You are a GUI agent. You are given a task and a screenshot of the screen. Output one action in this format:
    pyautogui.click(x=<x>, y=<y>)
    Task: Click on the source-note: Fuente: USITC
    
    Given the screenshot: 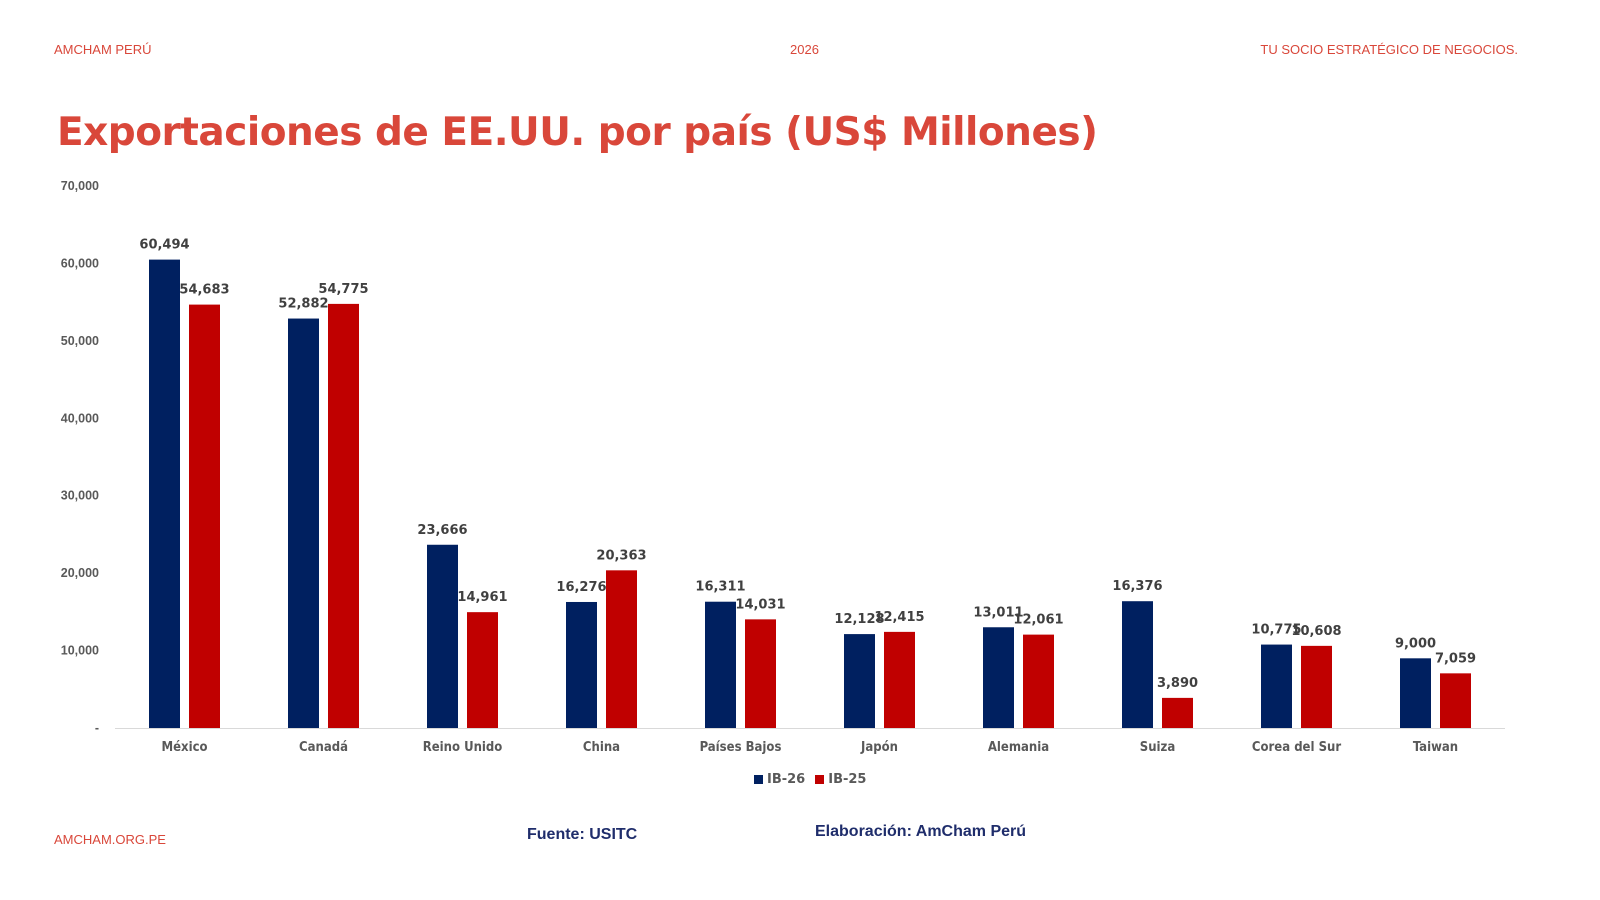 What is the action you would take?
    pyautogui.click(x=582, y=834)
    